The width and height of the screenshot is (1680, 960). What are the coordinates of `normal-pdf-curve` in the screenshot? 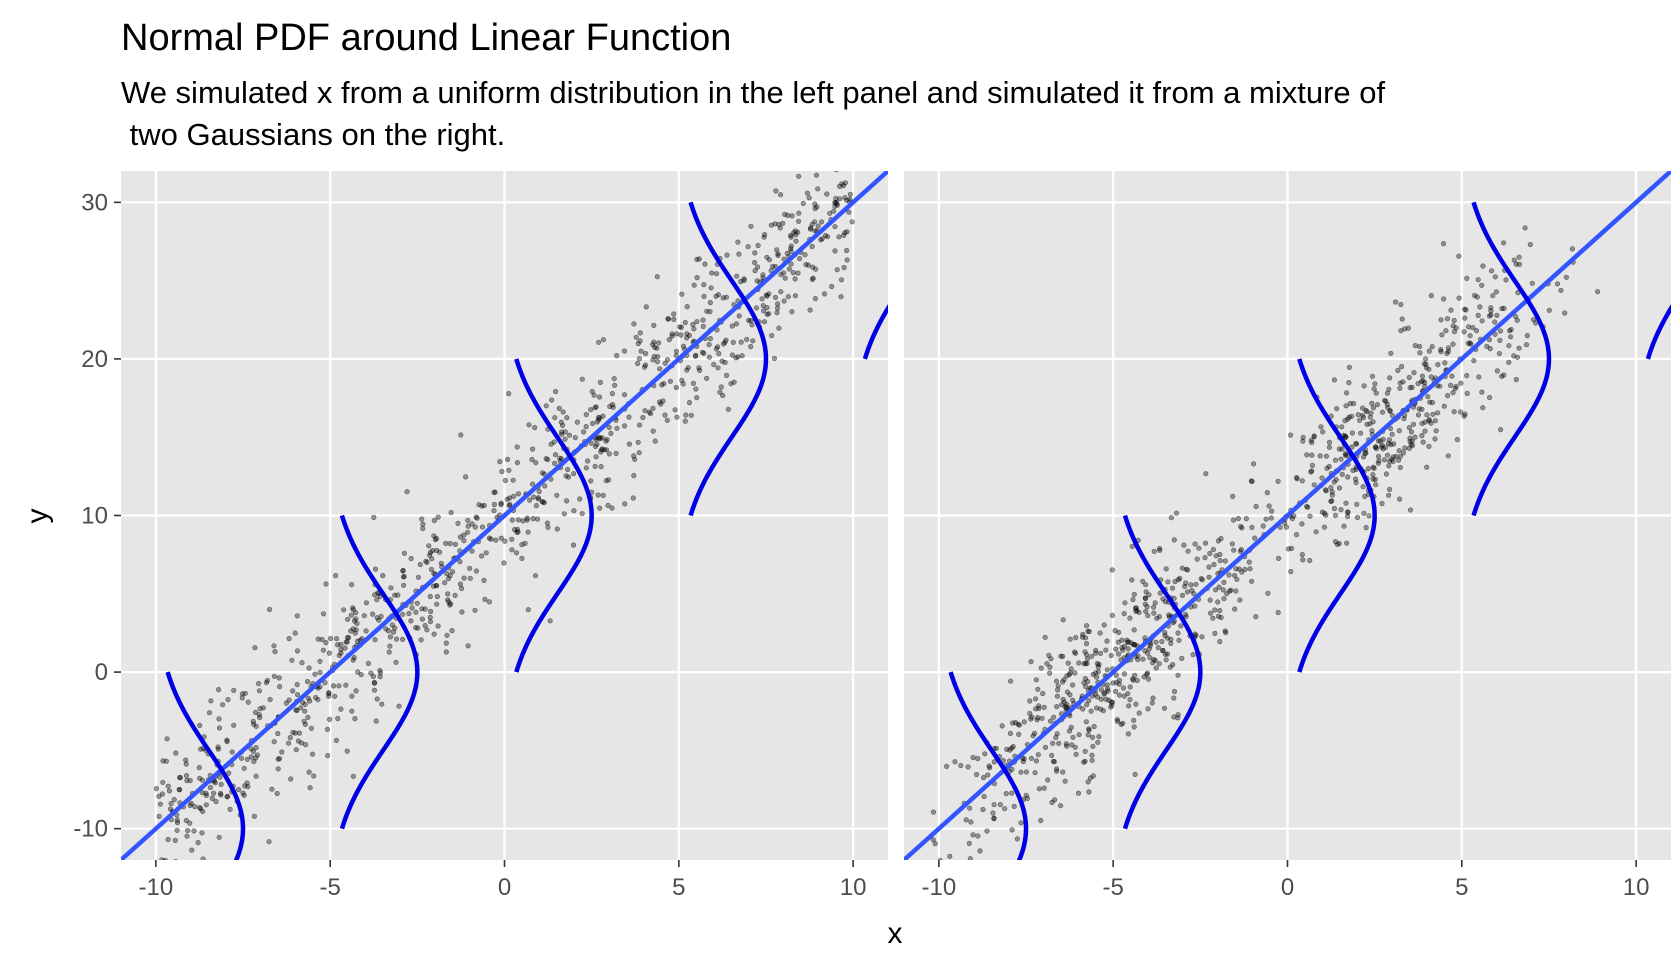 It's located at (1337, 515).